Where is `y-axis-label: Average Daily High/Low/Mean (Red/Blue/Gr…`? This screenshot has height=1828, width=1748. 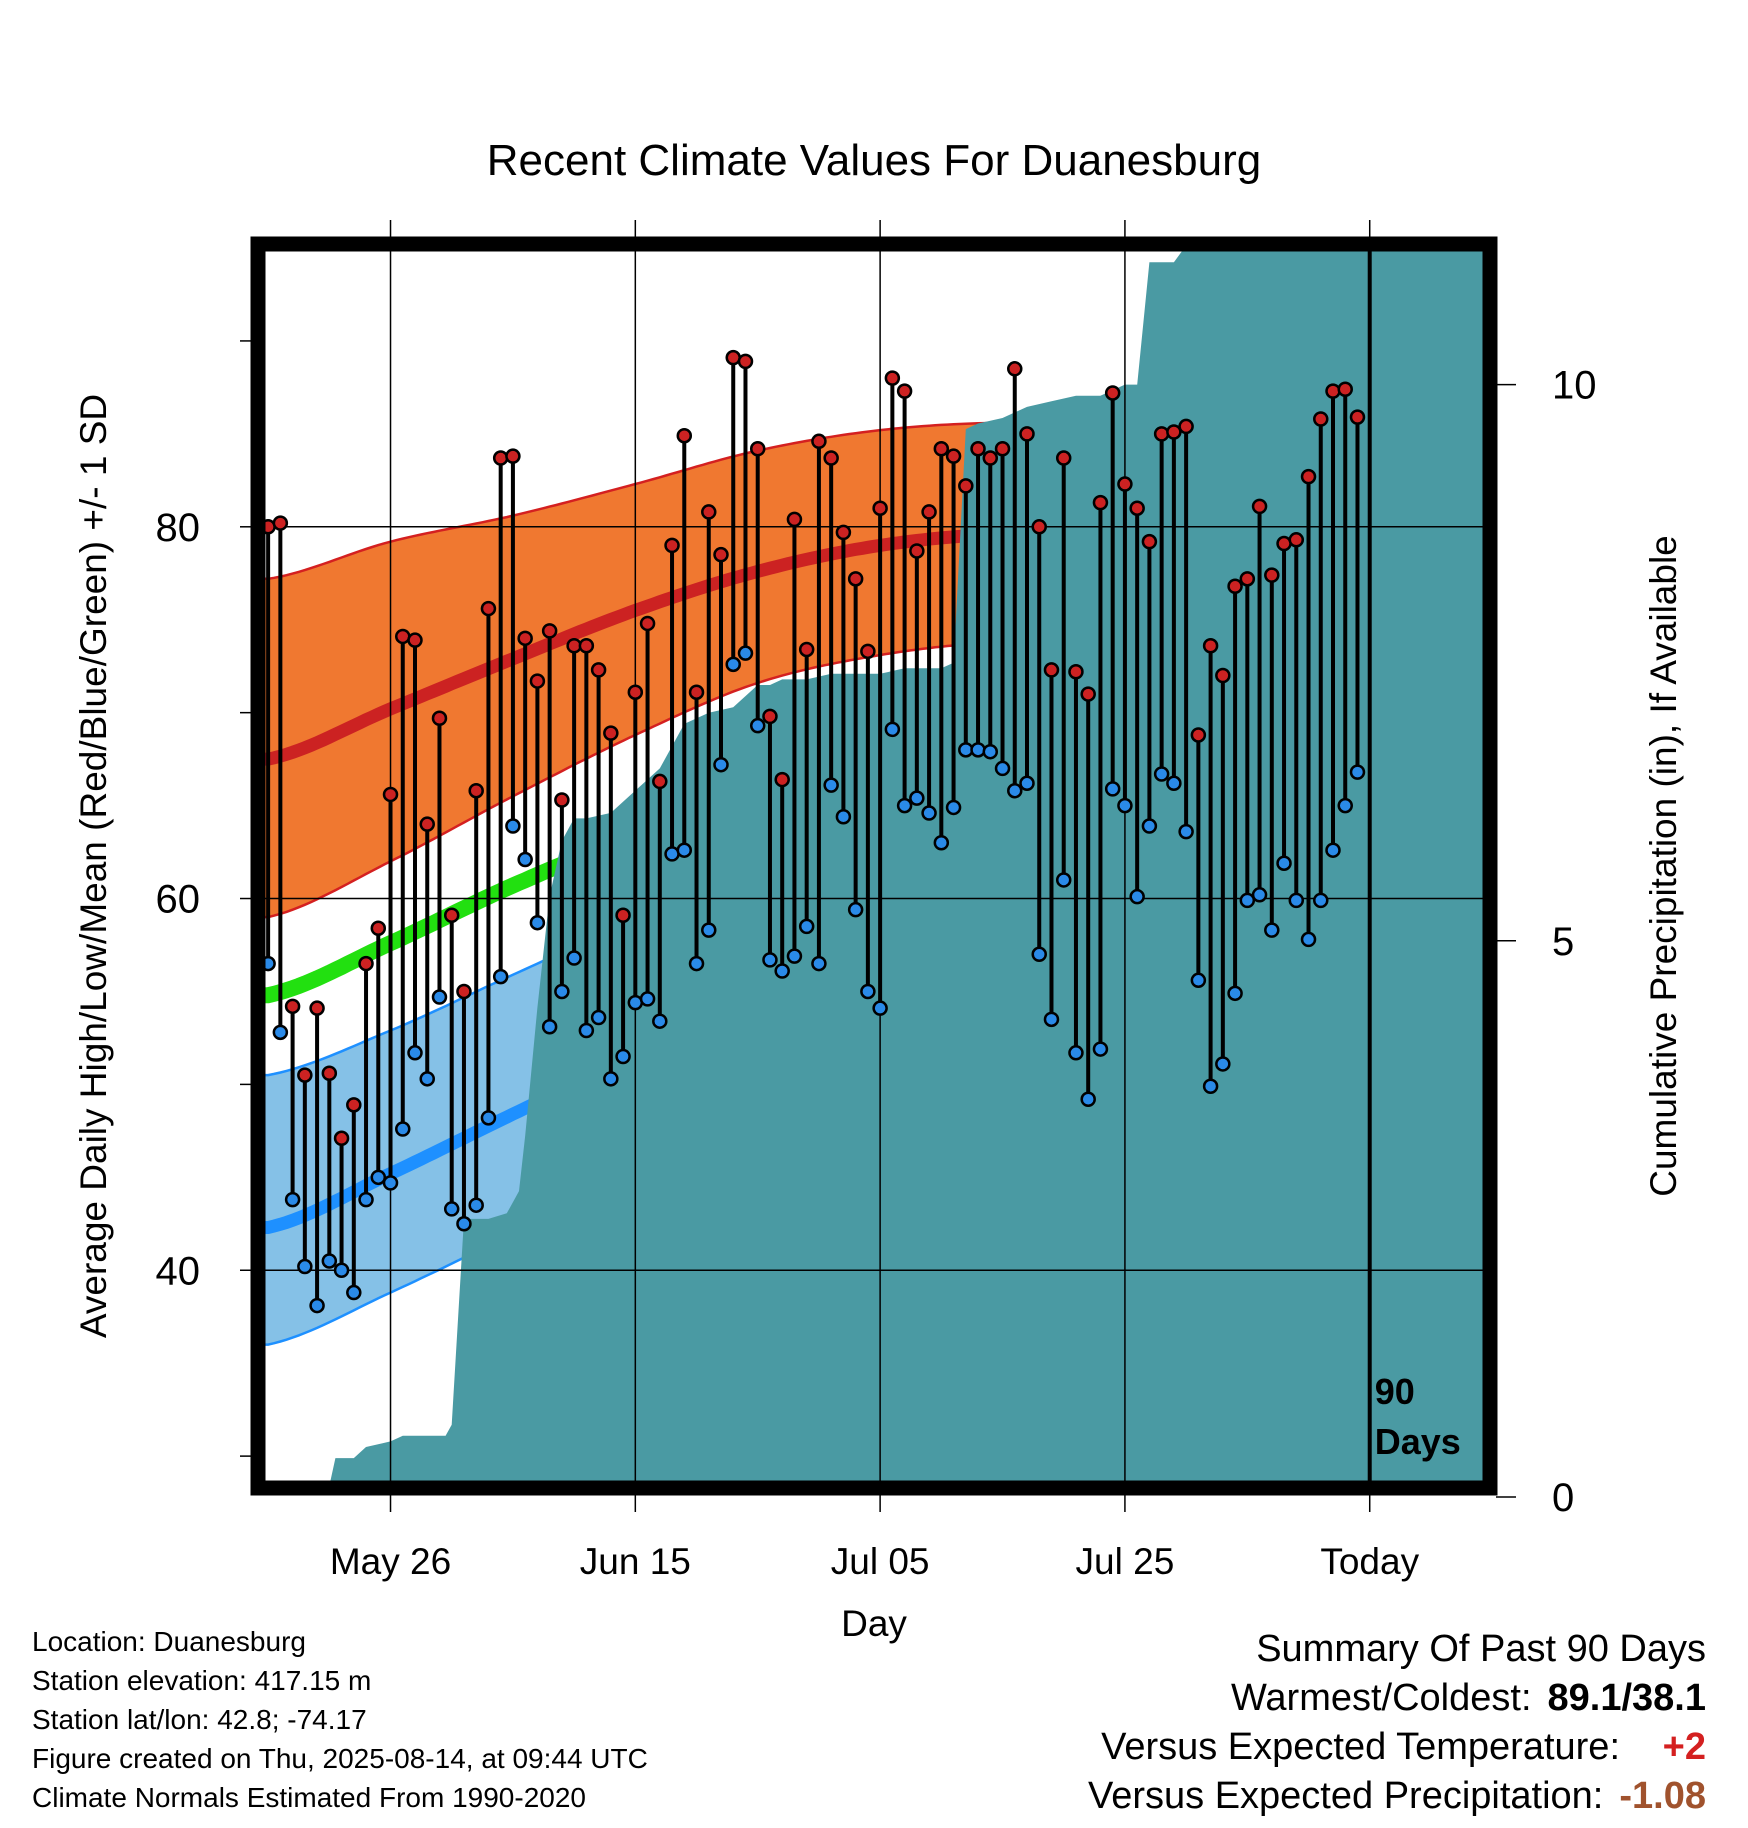 y-axis-label: Average Daily High/Low/Mean (Red/Blue/Gr… is located at coordinates (93, 866).